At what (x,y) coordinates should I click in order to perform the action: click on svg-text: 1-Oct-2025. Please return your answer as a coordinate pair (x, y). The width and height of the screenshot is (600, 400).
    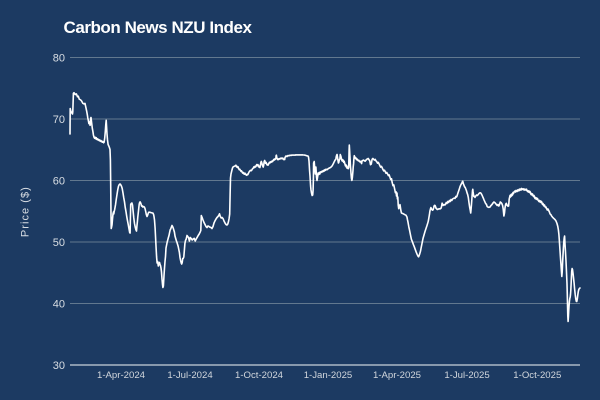
    Looking at the image, I should click on (537, 375).